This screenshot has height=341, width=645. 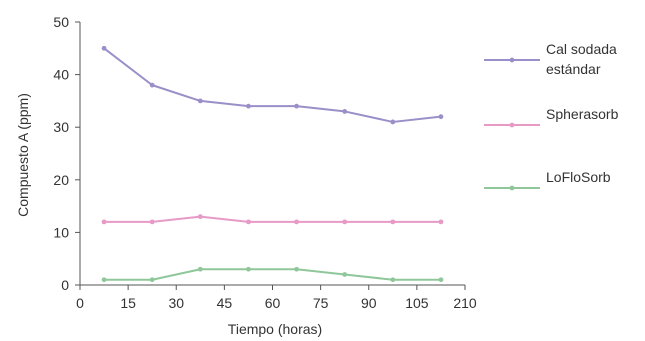 I want to click on legend-label: LoFloSorb, so click(x=578, y=177).